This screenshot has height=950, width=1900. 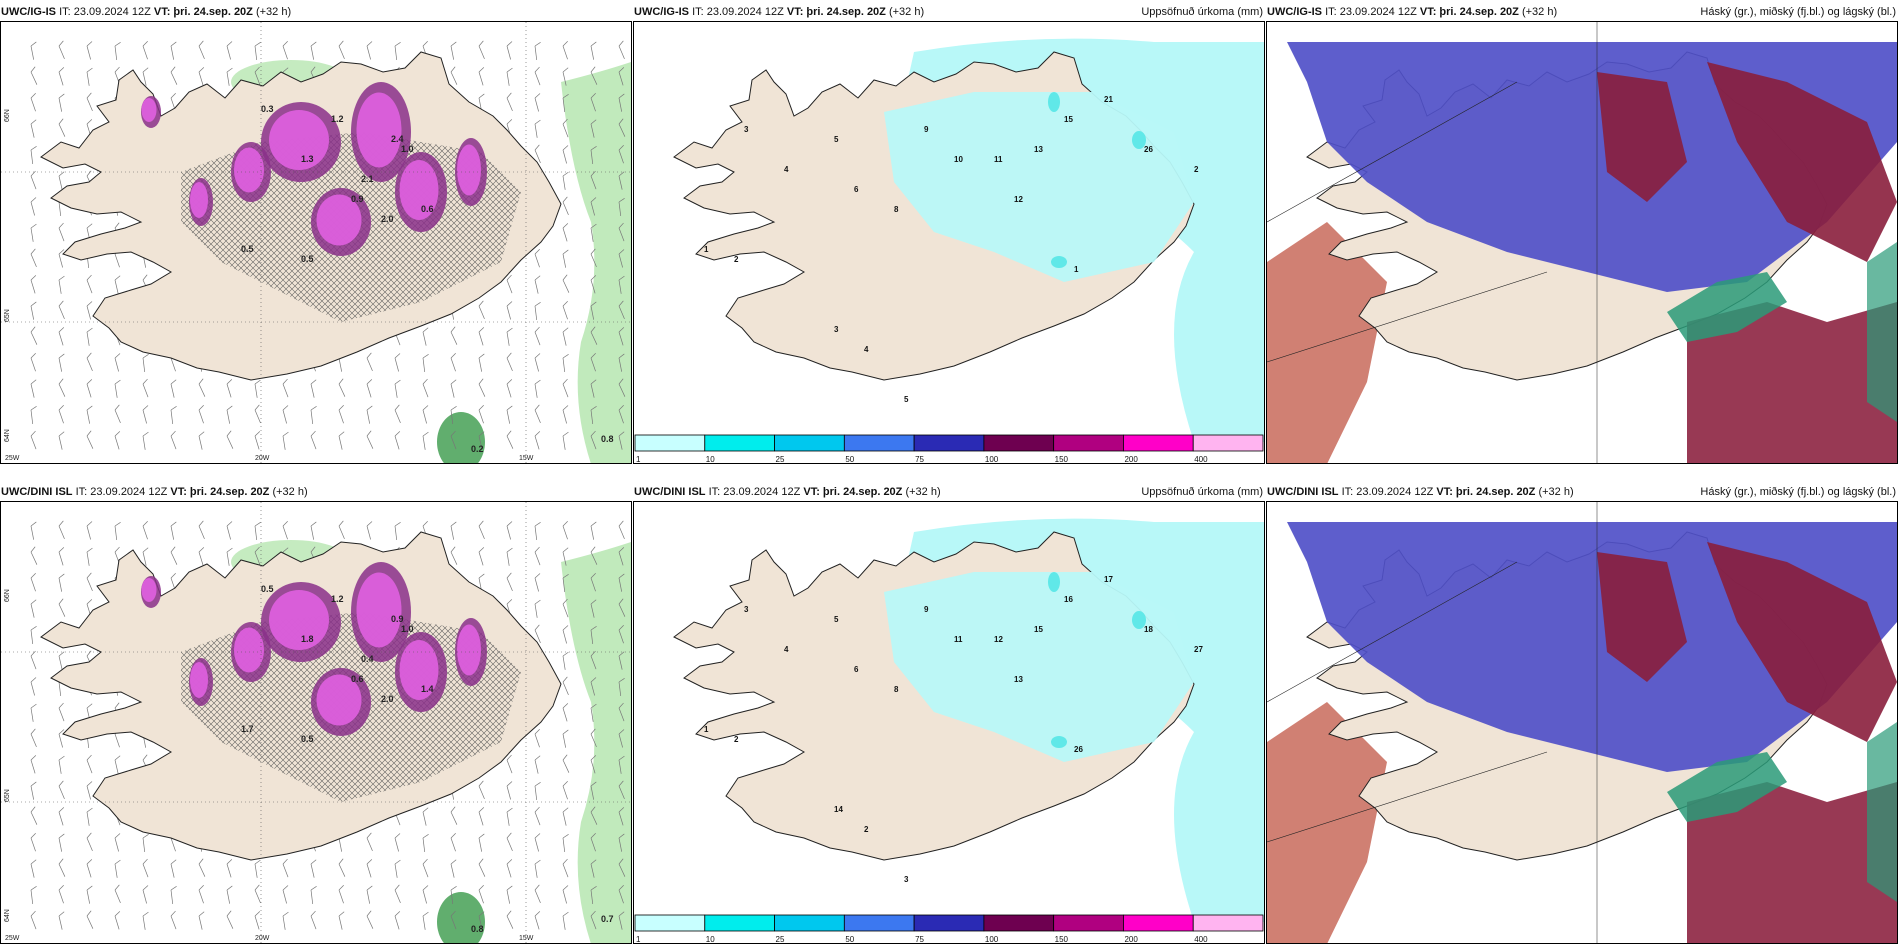 What do you see at coordinates (710, 459) in the screenshot?
I see `colorbar-tick-label: 10` at bounding box center [710, 459].